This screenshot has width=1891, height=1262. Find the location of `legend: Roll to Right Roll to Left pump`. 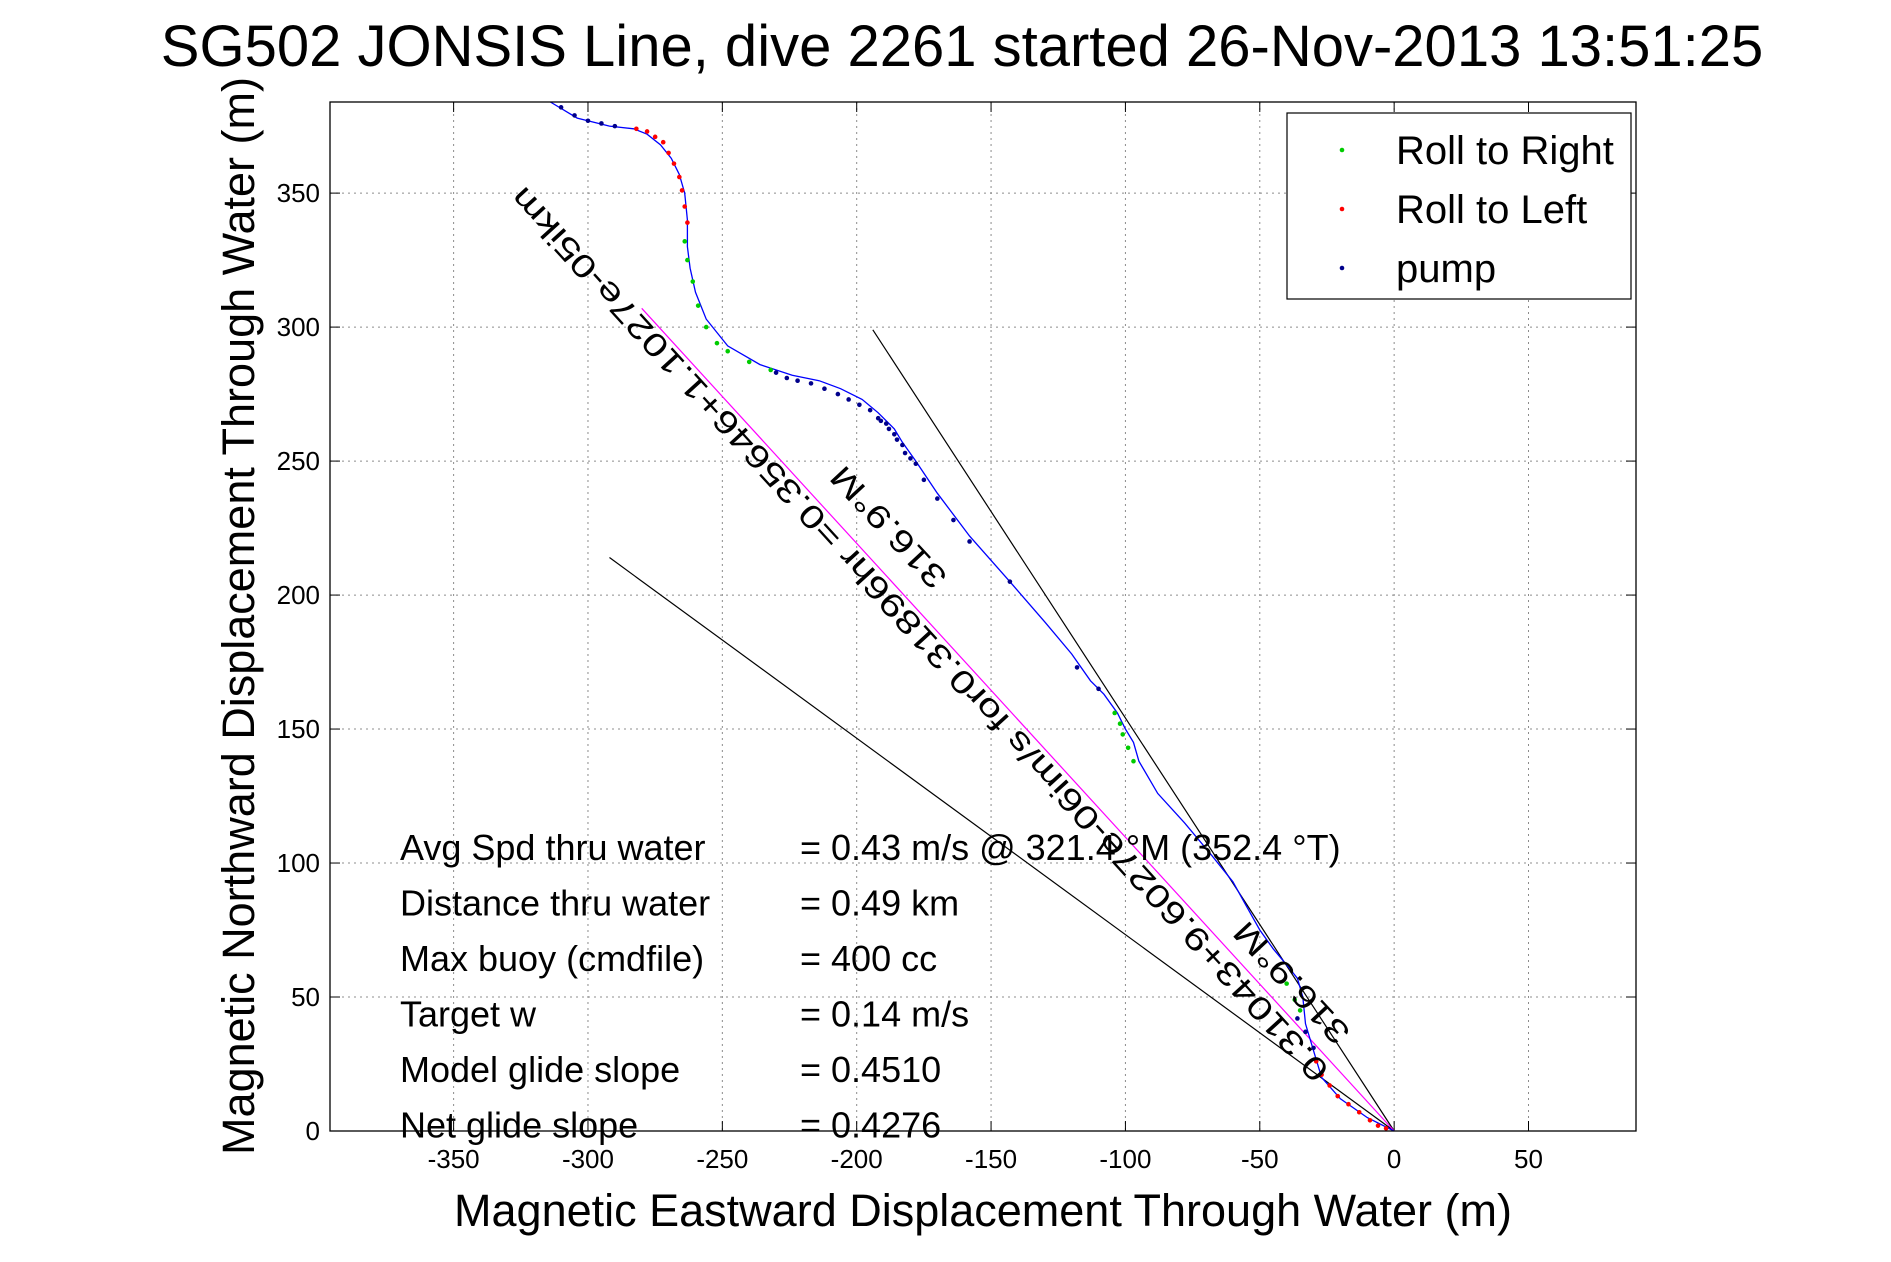

legend: Roll to Right Roll to Left pump is located at coordinates (1459, 206).